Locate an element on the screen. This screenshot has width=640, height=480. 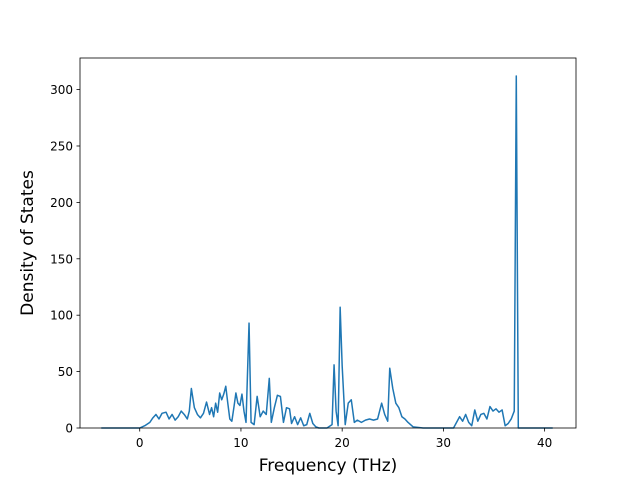
x-axis-ticks: 0 10 20 30 40 is located at coordinates (344, 439).